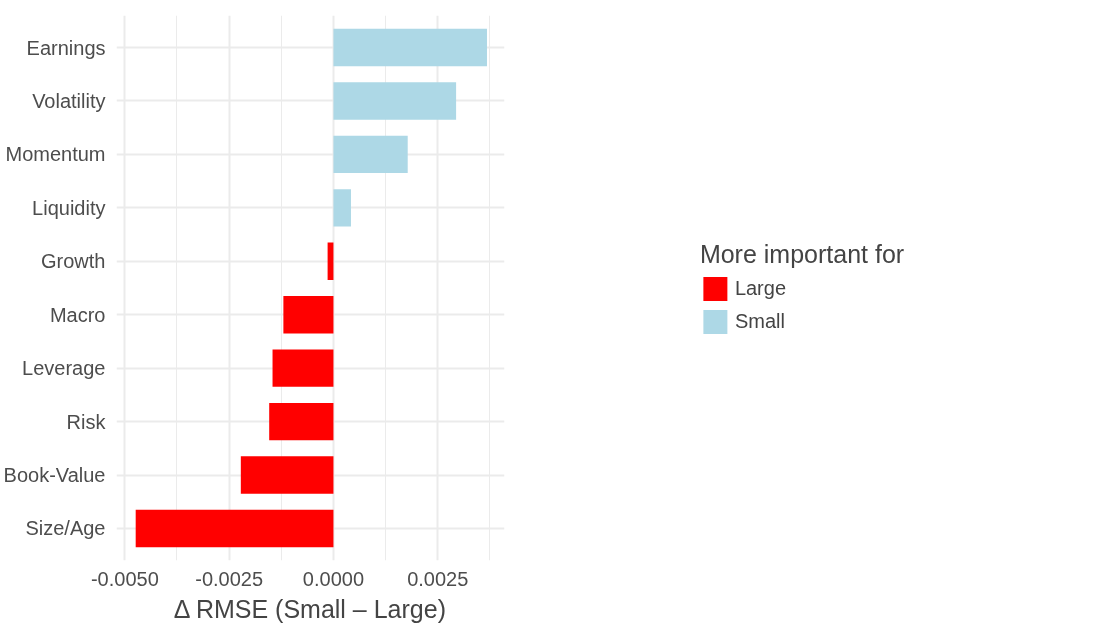  What do you see at coordinates (66, 47) in the screenshot?
I see `y-tick-label: Earnings` at bounding box center [66, 47].